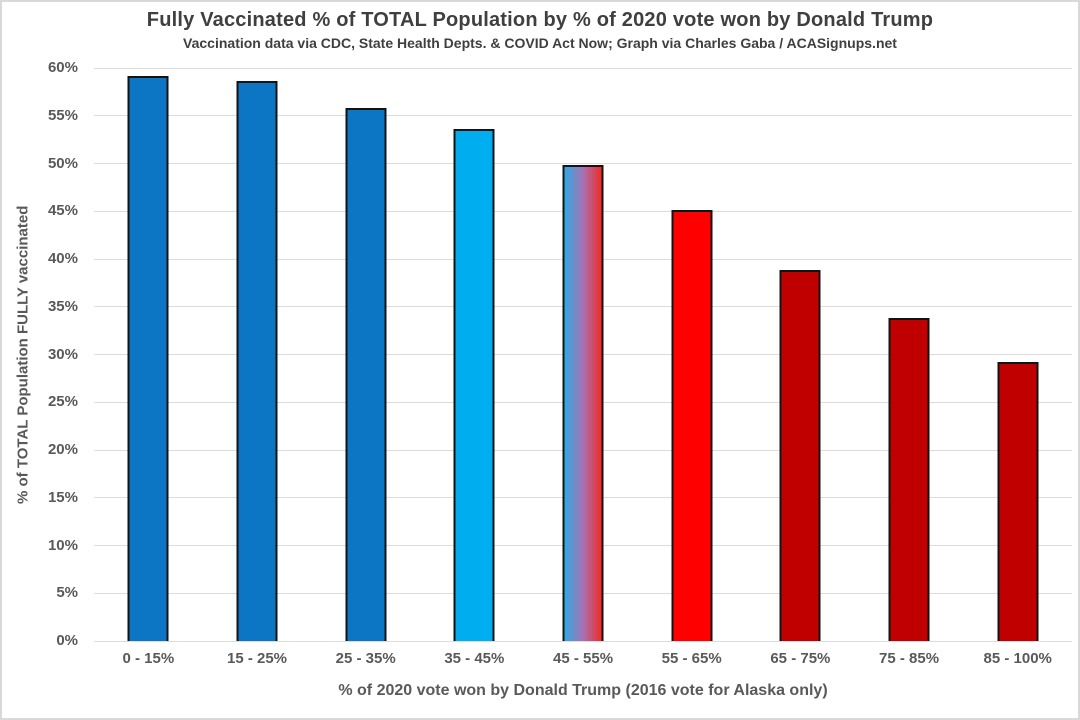 This screenshot has width=1080, height=720. What do you see at coordinates (474, 658) in the screenshot?
I see `x-tick-label: 35 - 45%` at bounding box center [474, 658].